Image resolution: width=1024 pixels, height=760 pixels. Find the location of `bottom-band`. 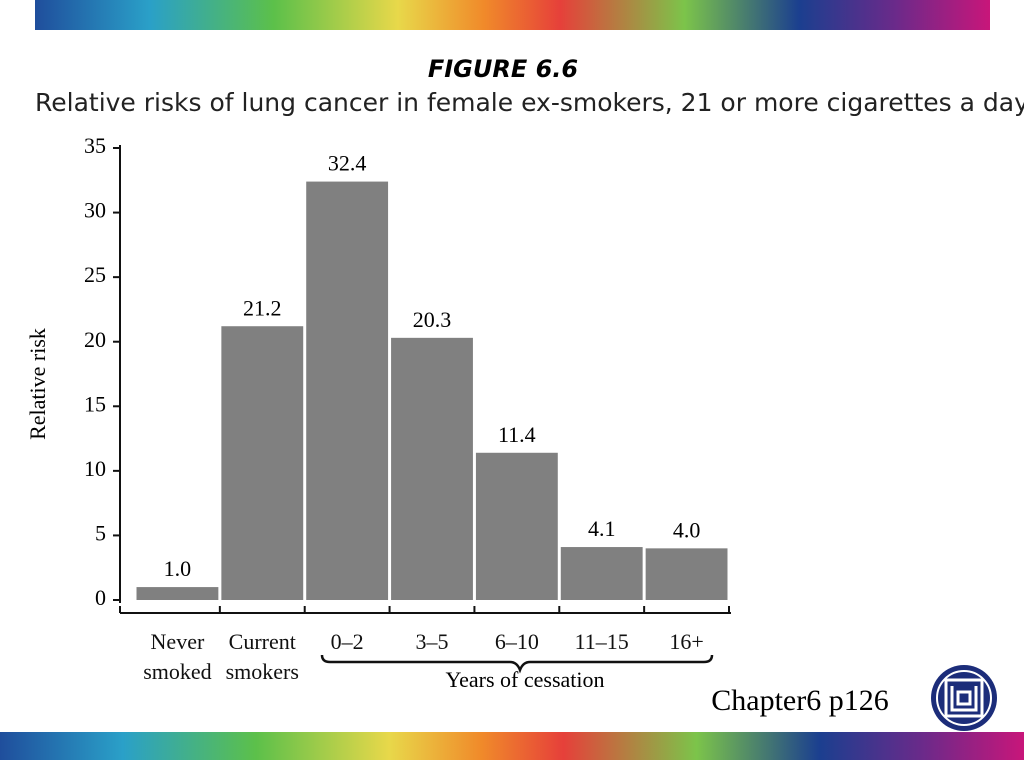

bottom-band is located at coordinates (512, 746).